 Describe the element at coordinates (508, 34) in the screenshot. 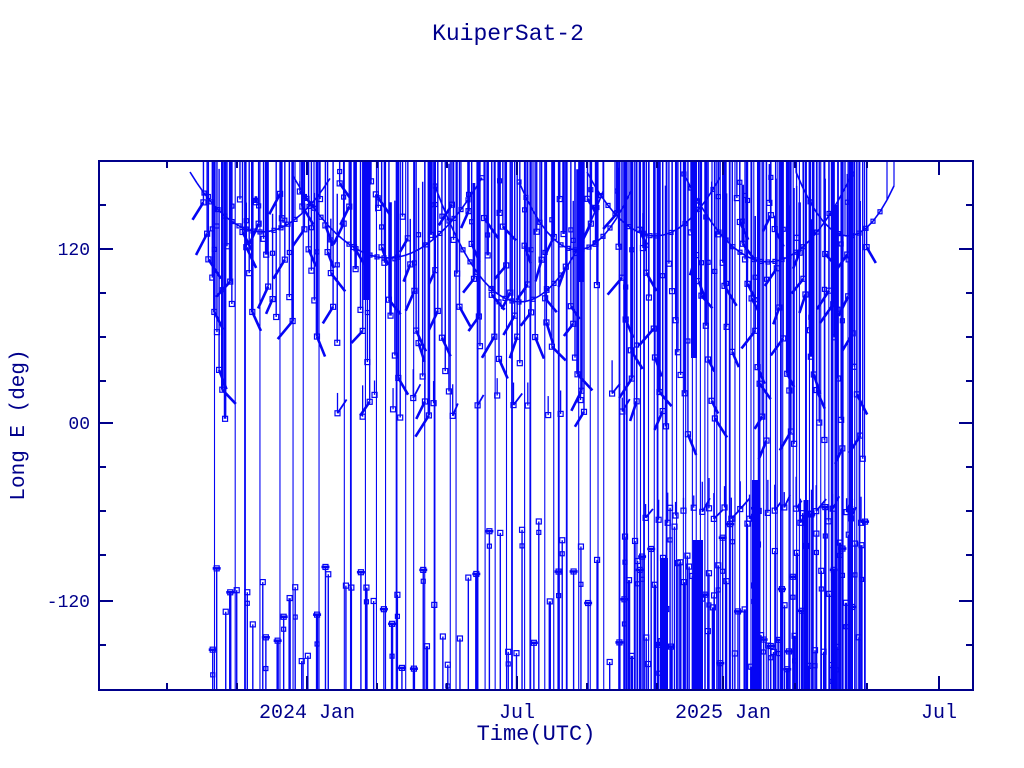

I see `chart-title: KuiperSat-2` at that location.